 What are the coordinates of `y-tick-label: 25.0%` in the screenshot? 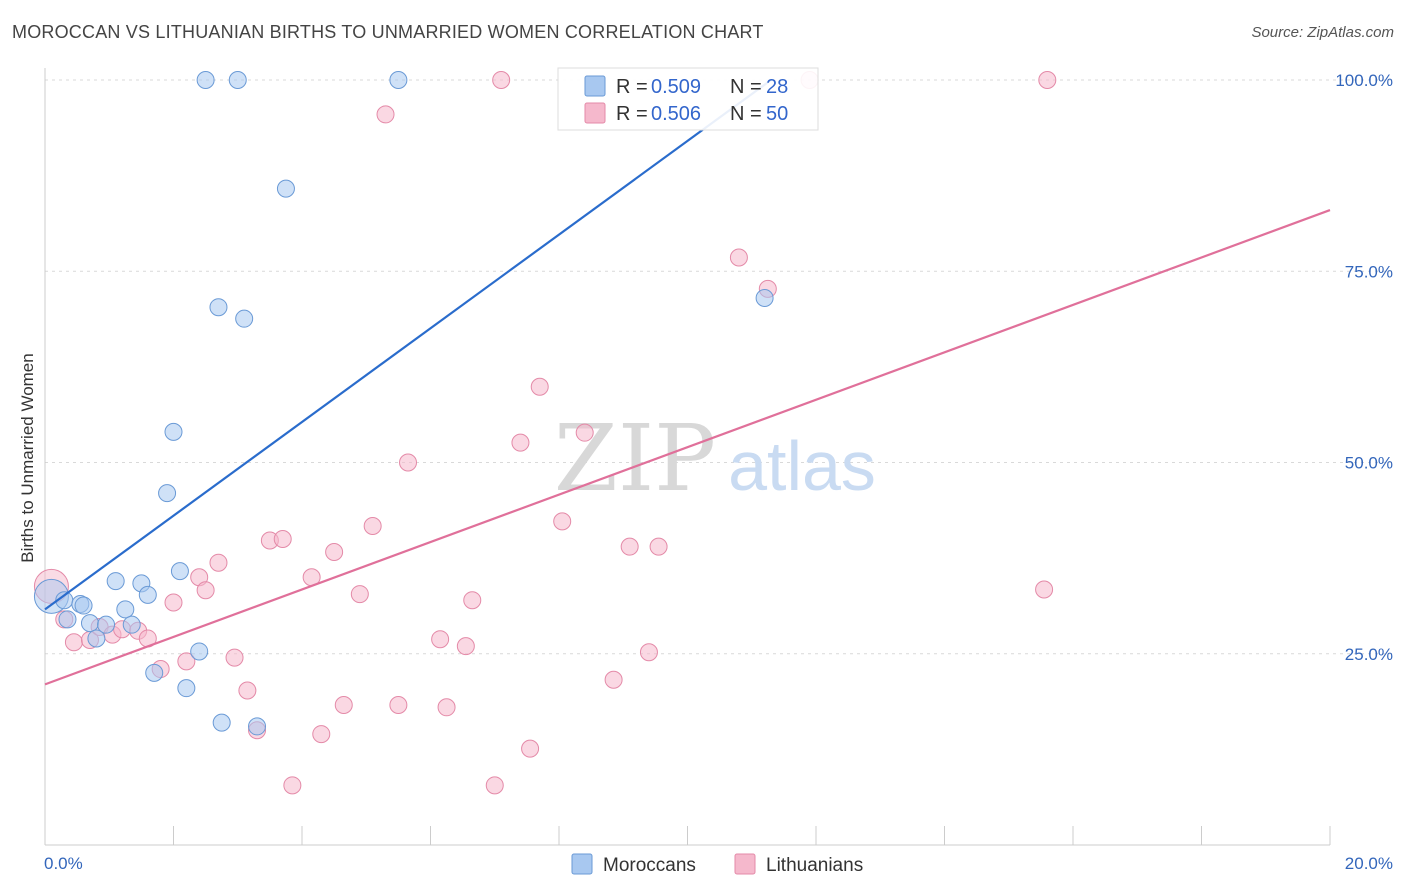 It's located at (1369, 654).